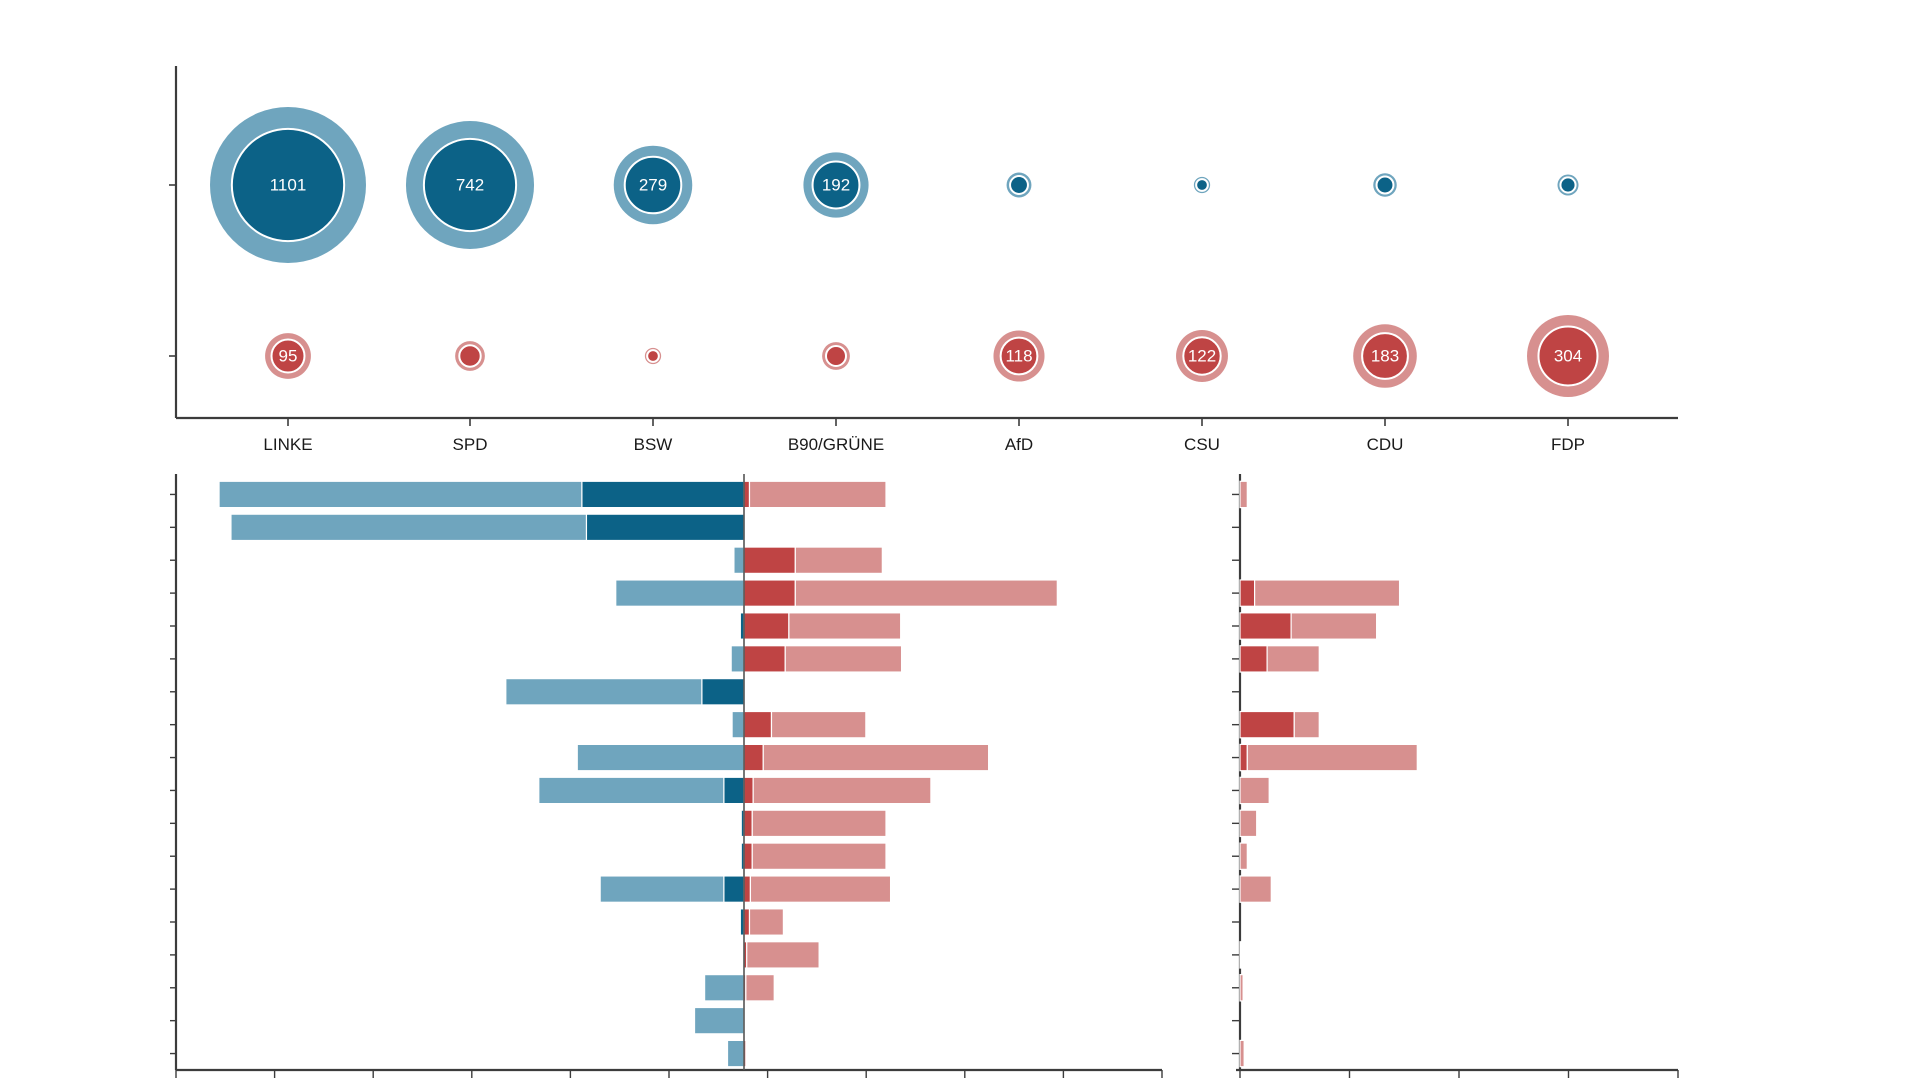  I want to click on bubble-blue-series-cdu, so click(1385, 185).